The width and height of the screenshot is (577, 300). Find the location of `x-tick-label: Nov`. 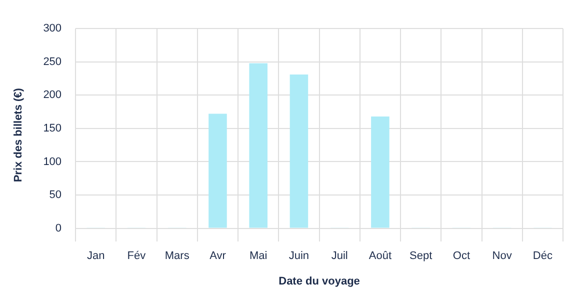

x-tick-label: Nov is located at coordinates (502, 256).